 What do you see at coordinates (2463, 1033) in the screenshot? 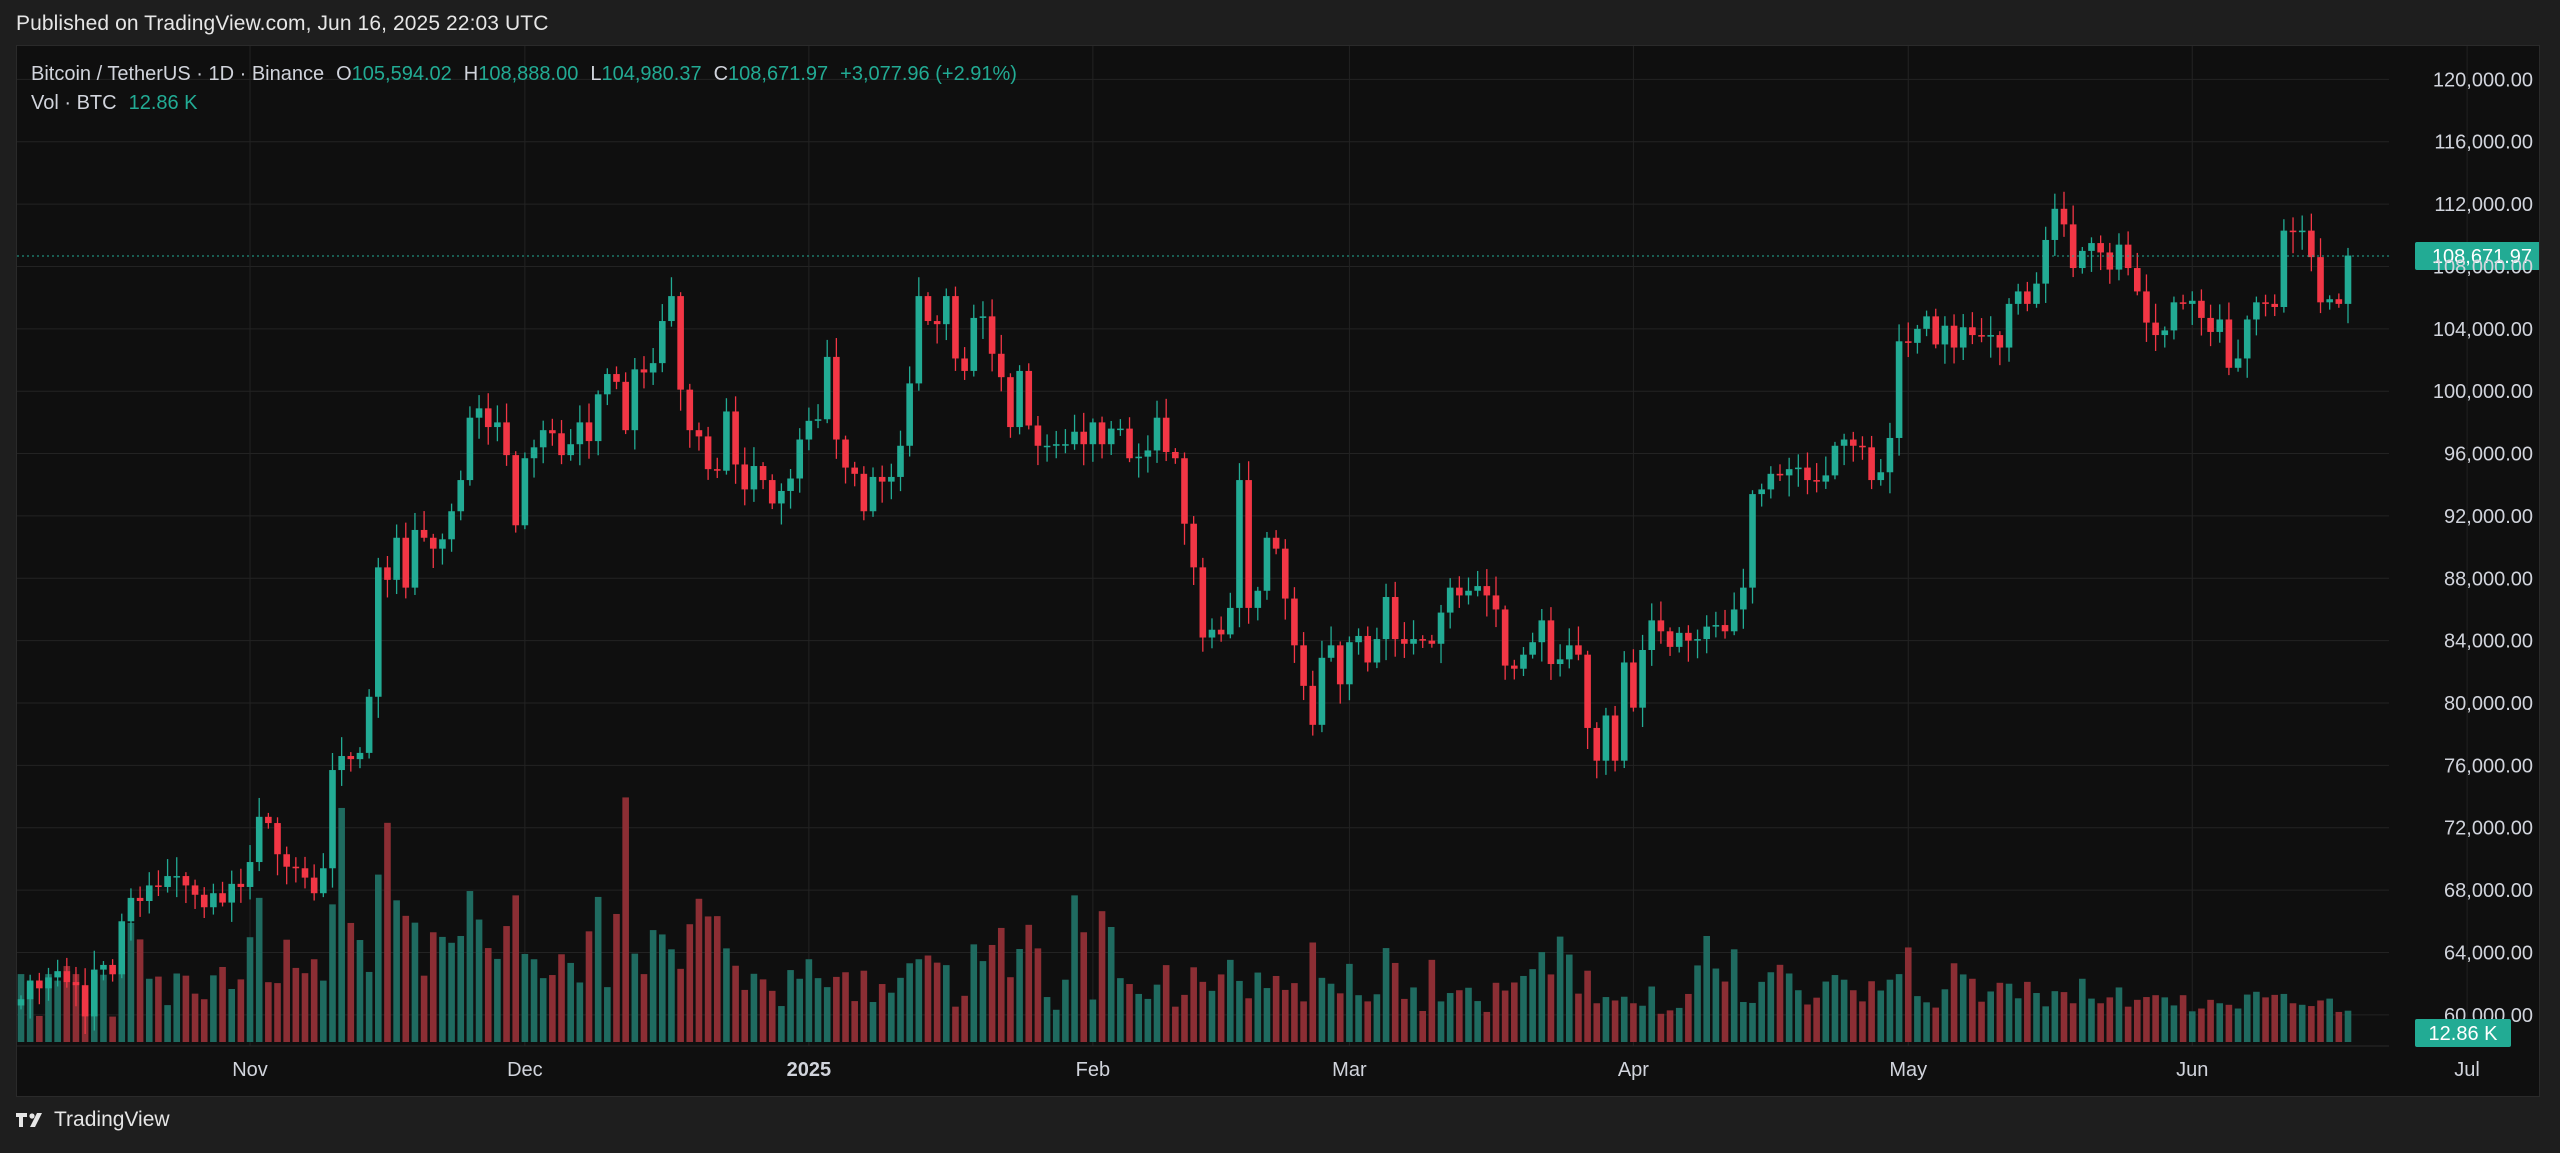
I see `volume-tag` at bounding box center [2463, 1033].